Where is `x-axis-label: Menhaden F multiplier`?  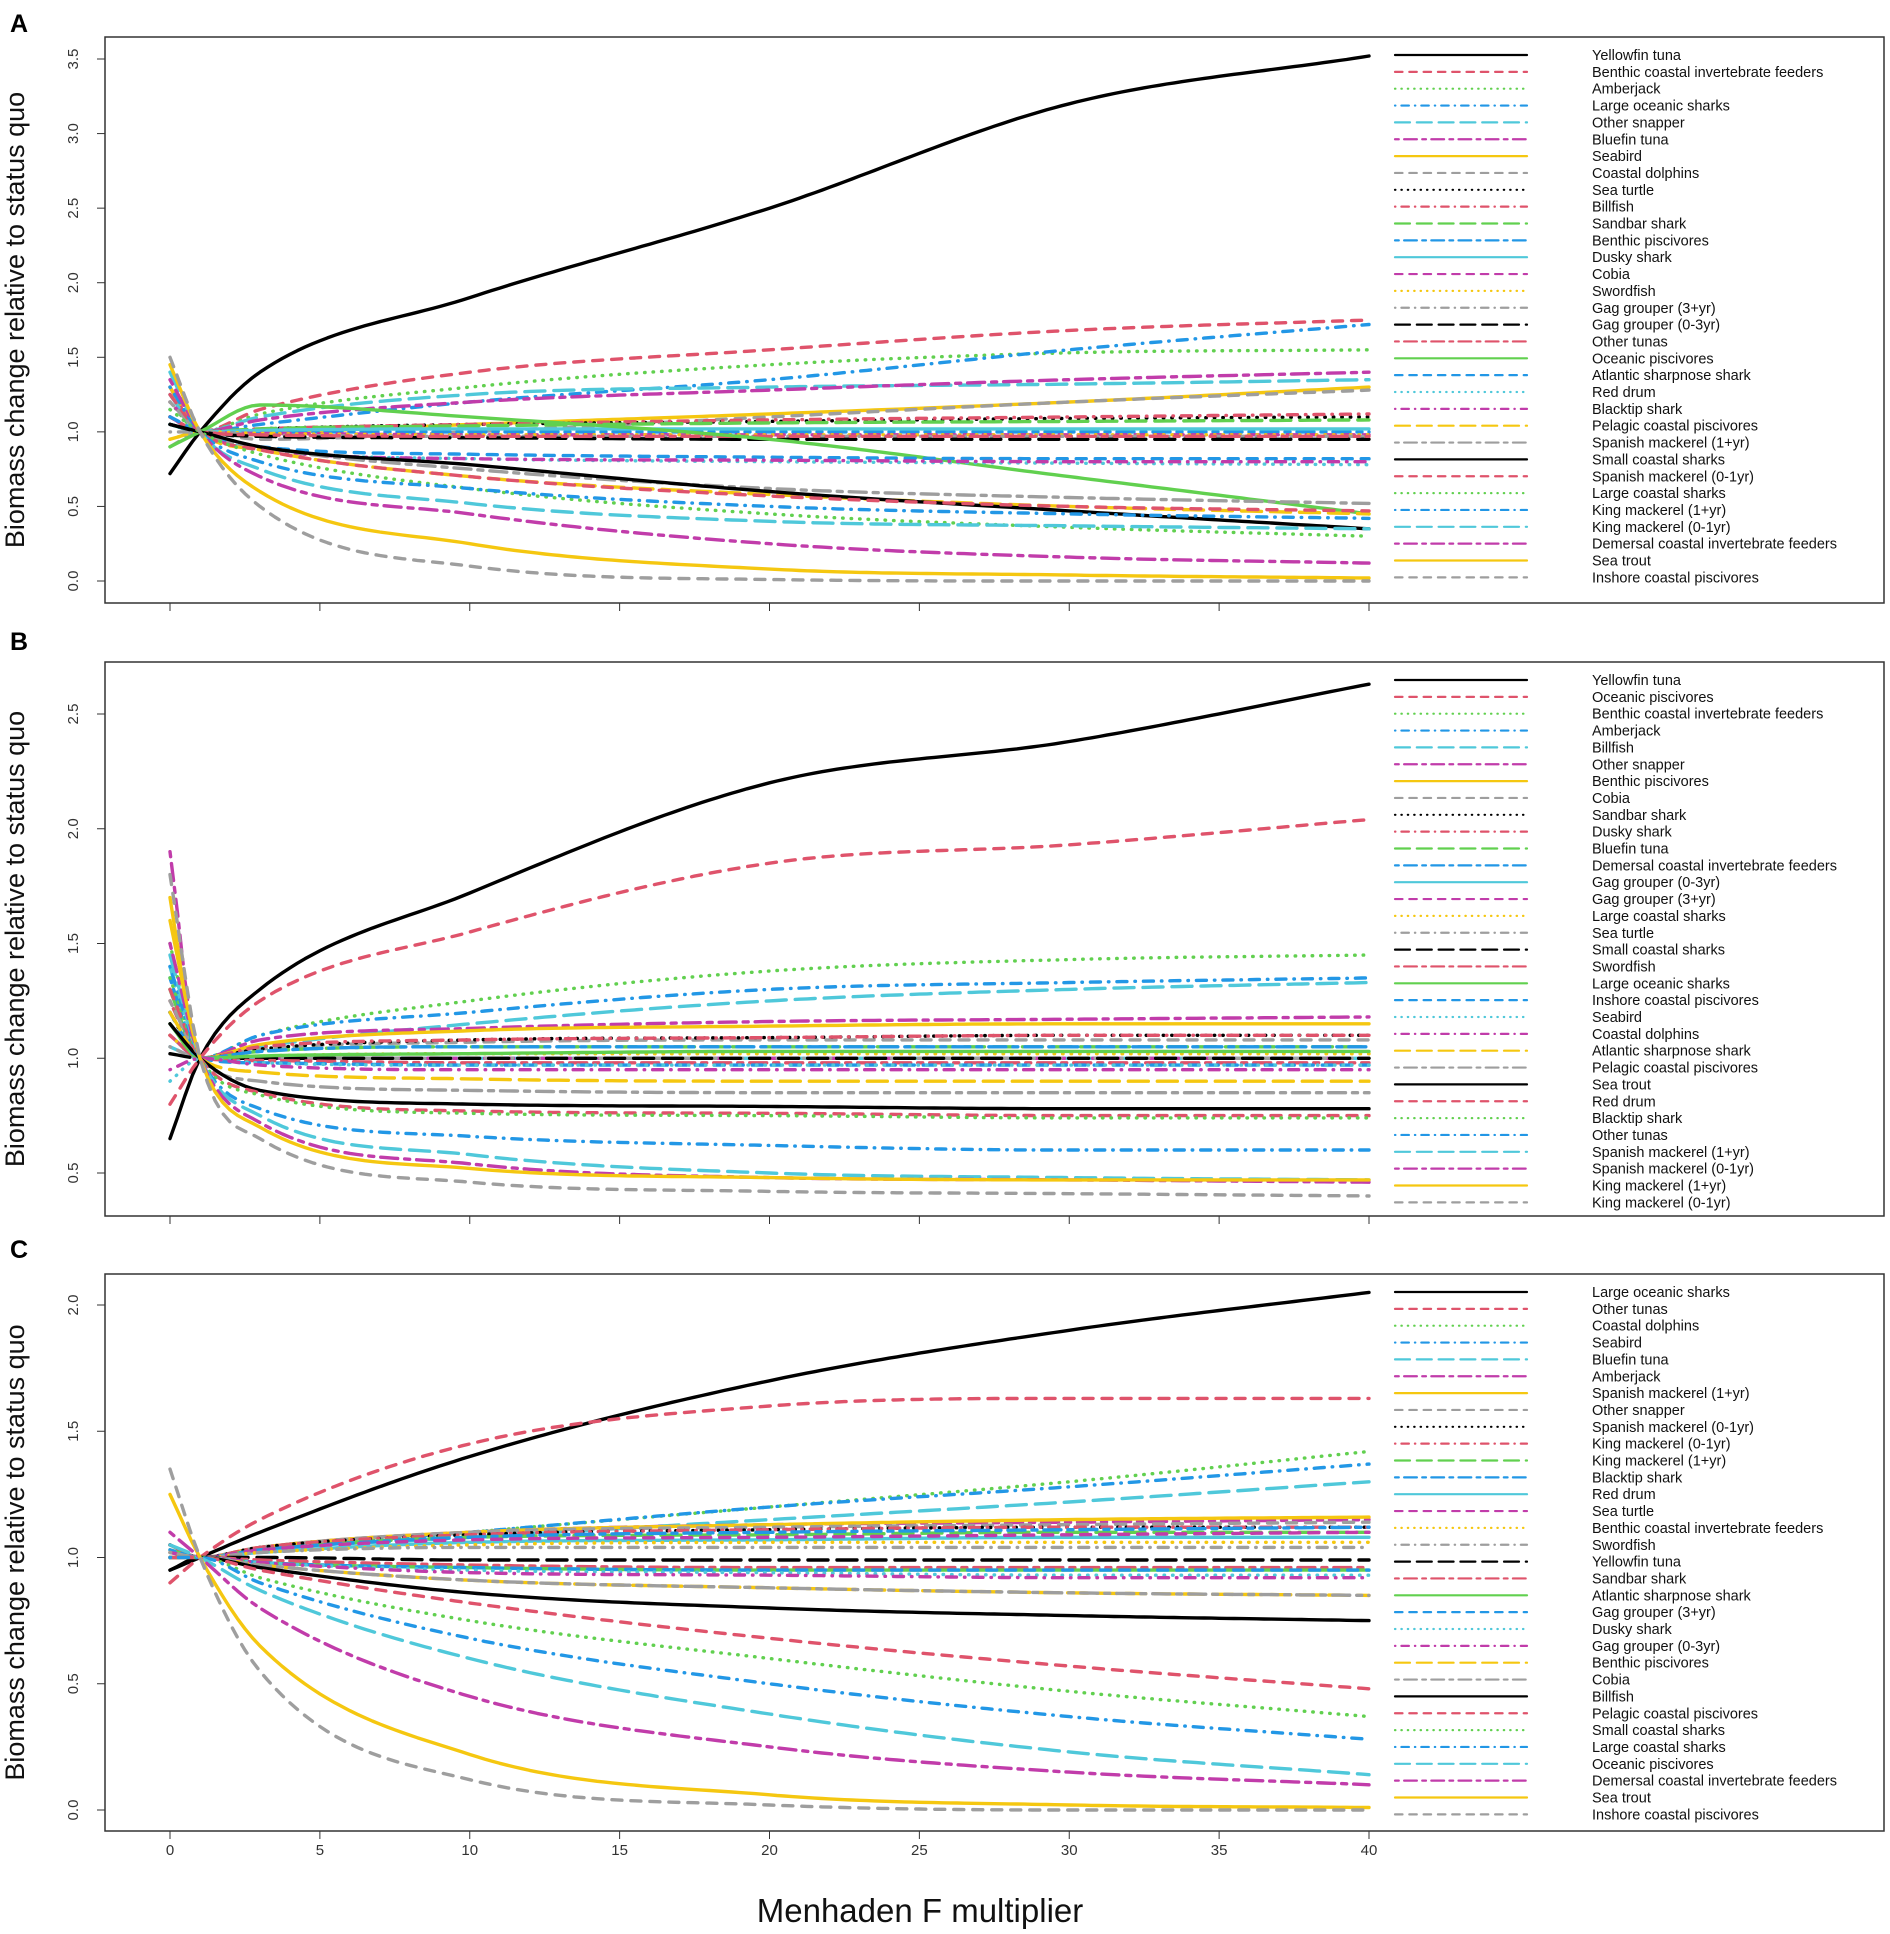
x-axis-label: Menhaden F multiplier is located at coordinates (920, 1910).